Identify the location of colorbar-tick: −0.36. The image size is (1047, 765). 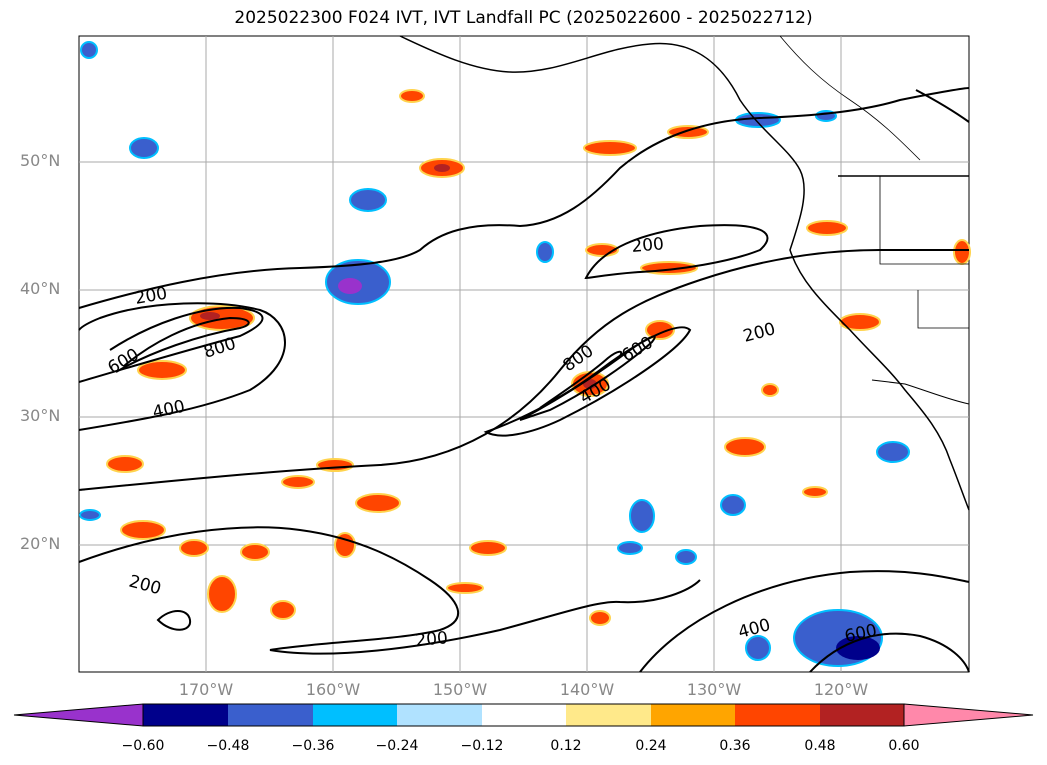
(313, 746).